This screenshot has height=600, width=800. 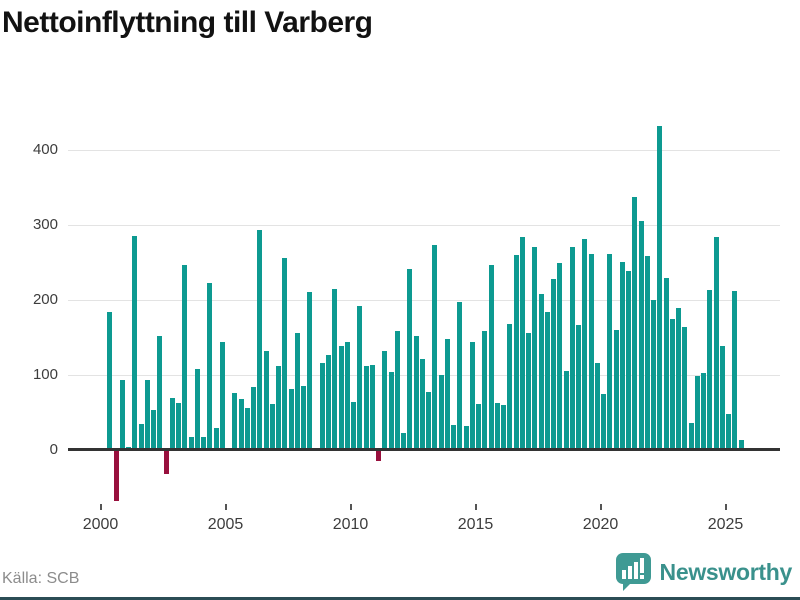 What do you see at coordinates (610, 351) in the screenshot?
I see `bar-2020-Q2` at bounding box center [610, 351].